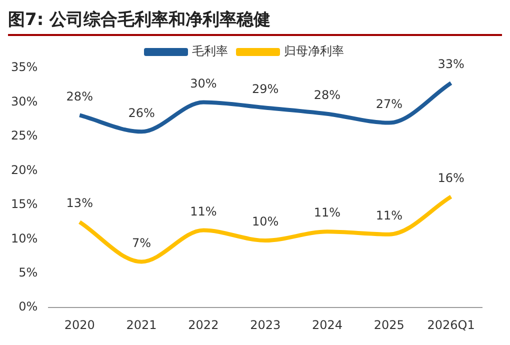 The width and height of the screenshot is (510, 345). I want to click on data-label: 13%, so click(79, 203).